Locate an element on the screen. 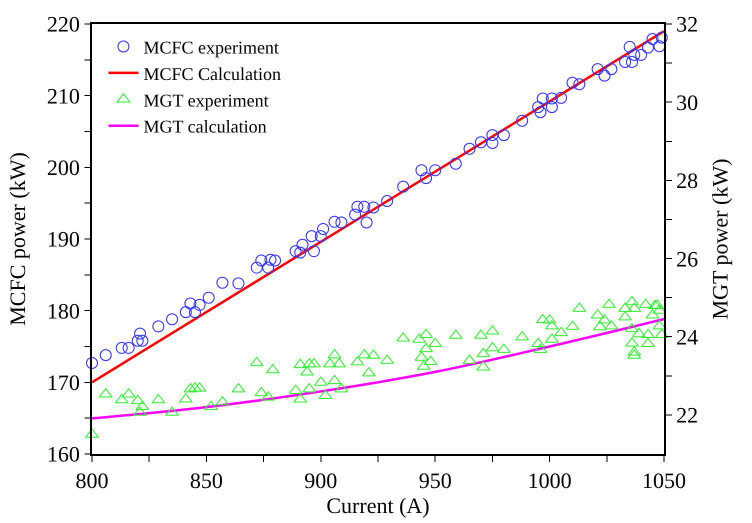 This screenshot has width=752, height=523. x-tick-label: 950 is located at coordinates (435, 481).